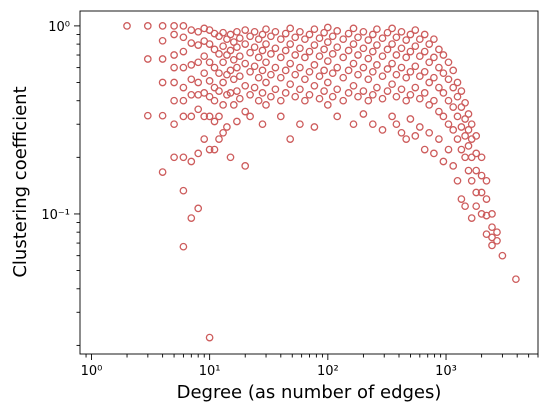  What do you see at coordinates (210, 371) in the screenshot?
I see `x-tick-label: 10¹` at bounding box center [210, 371].